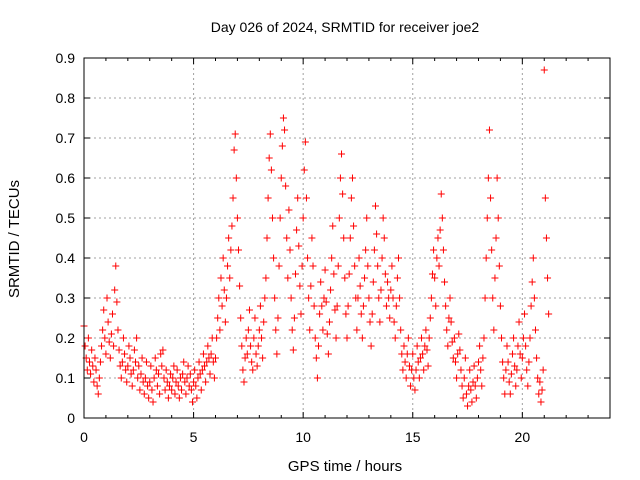 The image size is (640, 480). What do you see at coordinates (14, 239) in the screenshot?
I see `y-axis-label: SRMTID / TECUs` at bounding box center [14, 239].